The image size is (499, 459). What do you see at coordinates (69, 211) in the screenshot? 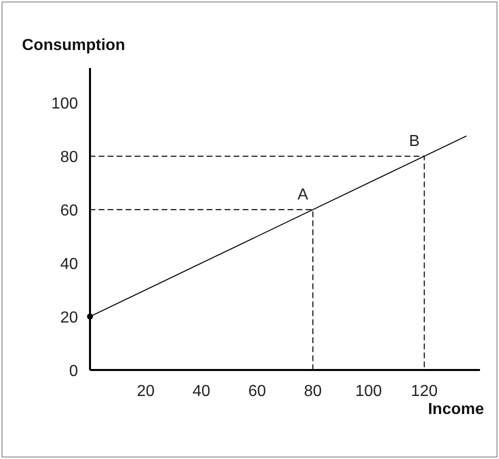
I see `y-tick-label: 60` at bounding box center [69, 211].